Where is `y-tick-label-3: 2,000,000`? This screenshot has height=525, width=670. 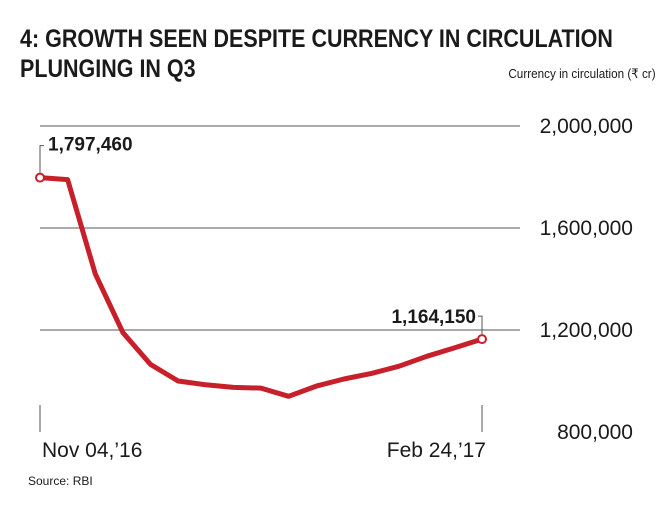 y-tick-label-3: 2,000,000 is located at coordinates (586, 126).